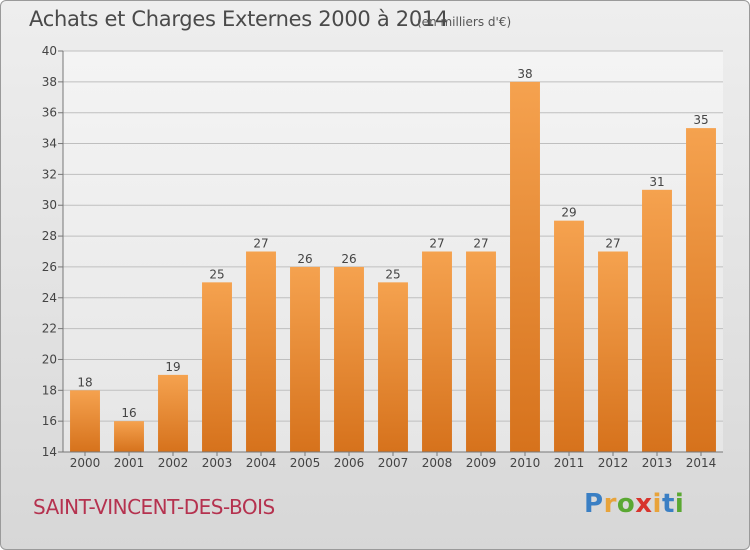 Image resolution: width=750 pixels, height=550 pixels. What do you see at coordinates (436, 244) in the screenshot?
I see `data-label-2008: 27` at bounding box center [436, 244].